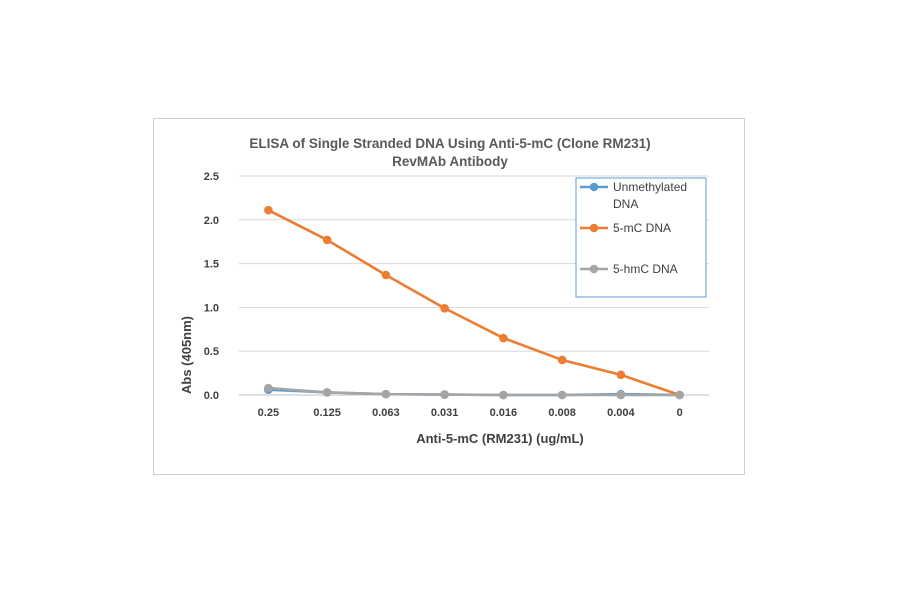 The image size is (900, 594). I want to click on x-tick-label: 0.004, so click(621, 413).